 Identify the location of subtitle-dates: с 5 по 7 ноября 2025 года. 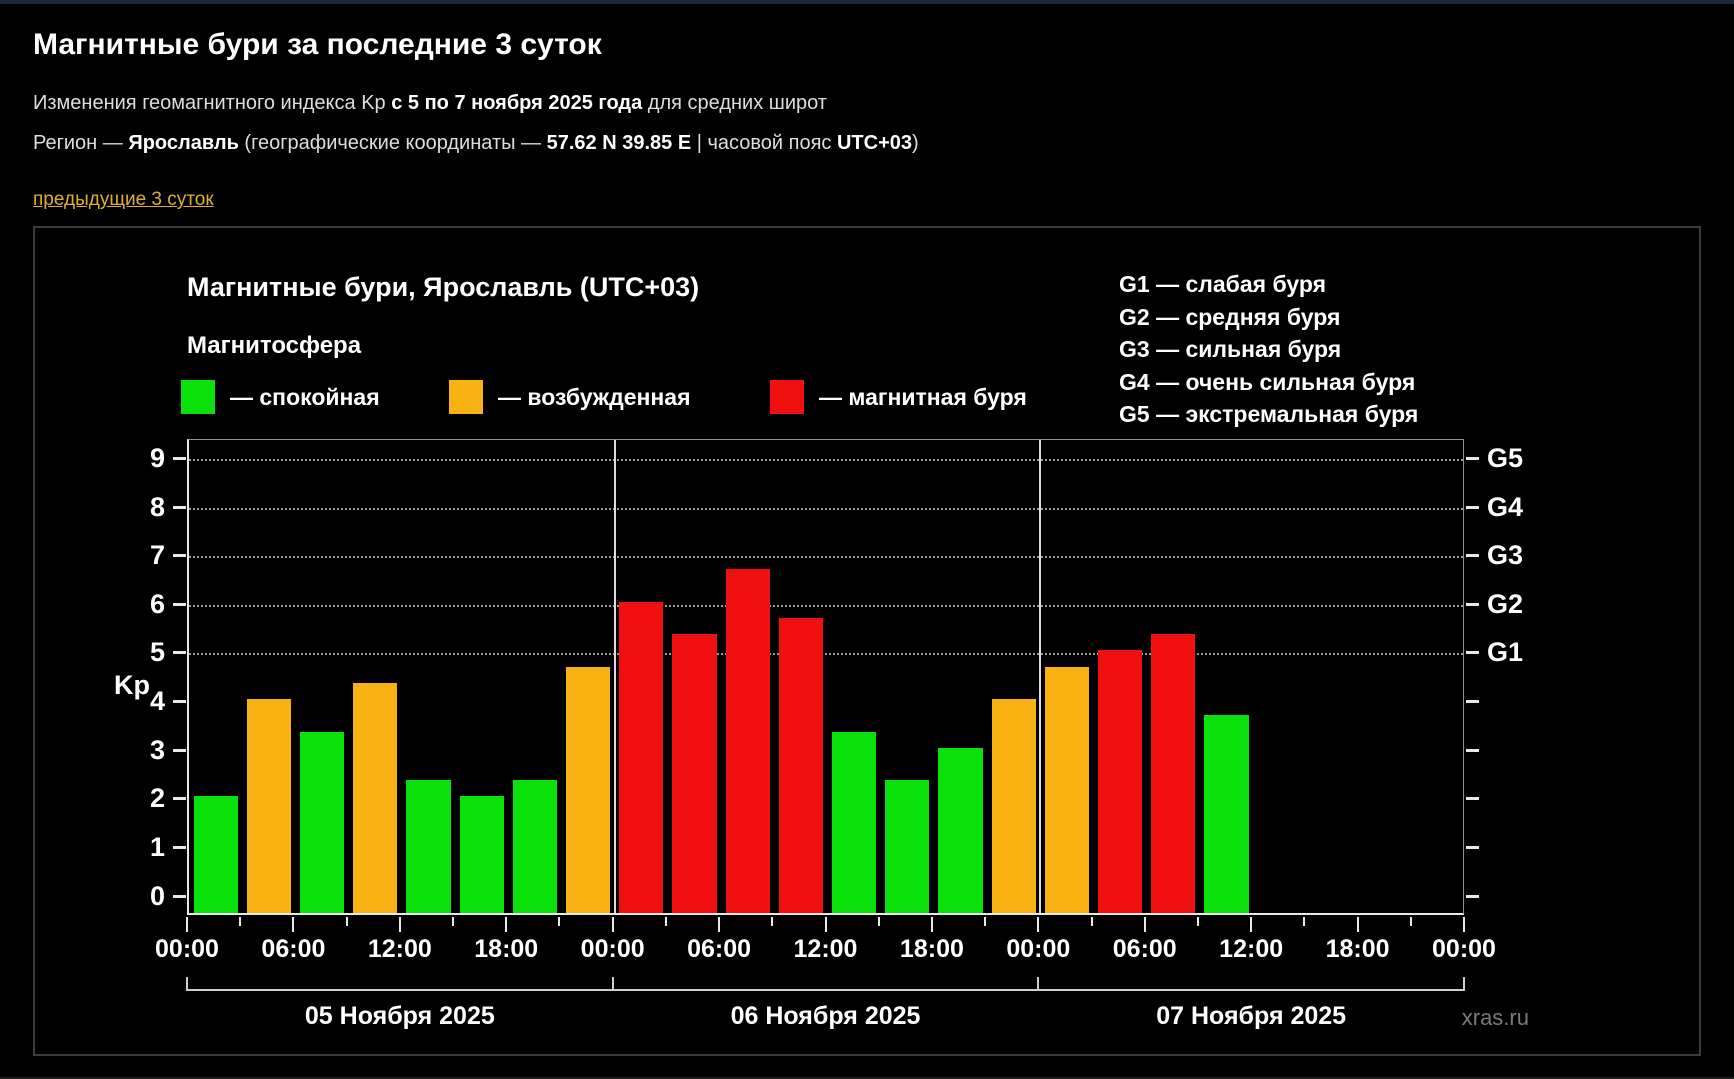
(517, 103).